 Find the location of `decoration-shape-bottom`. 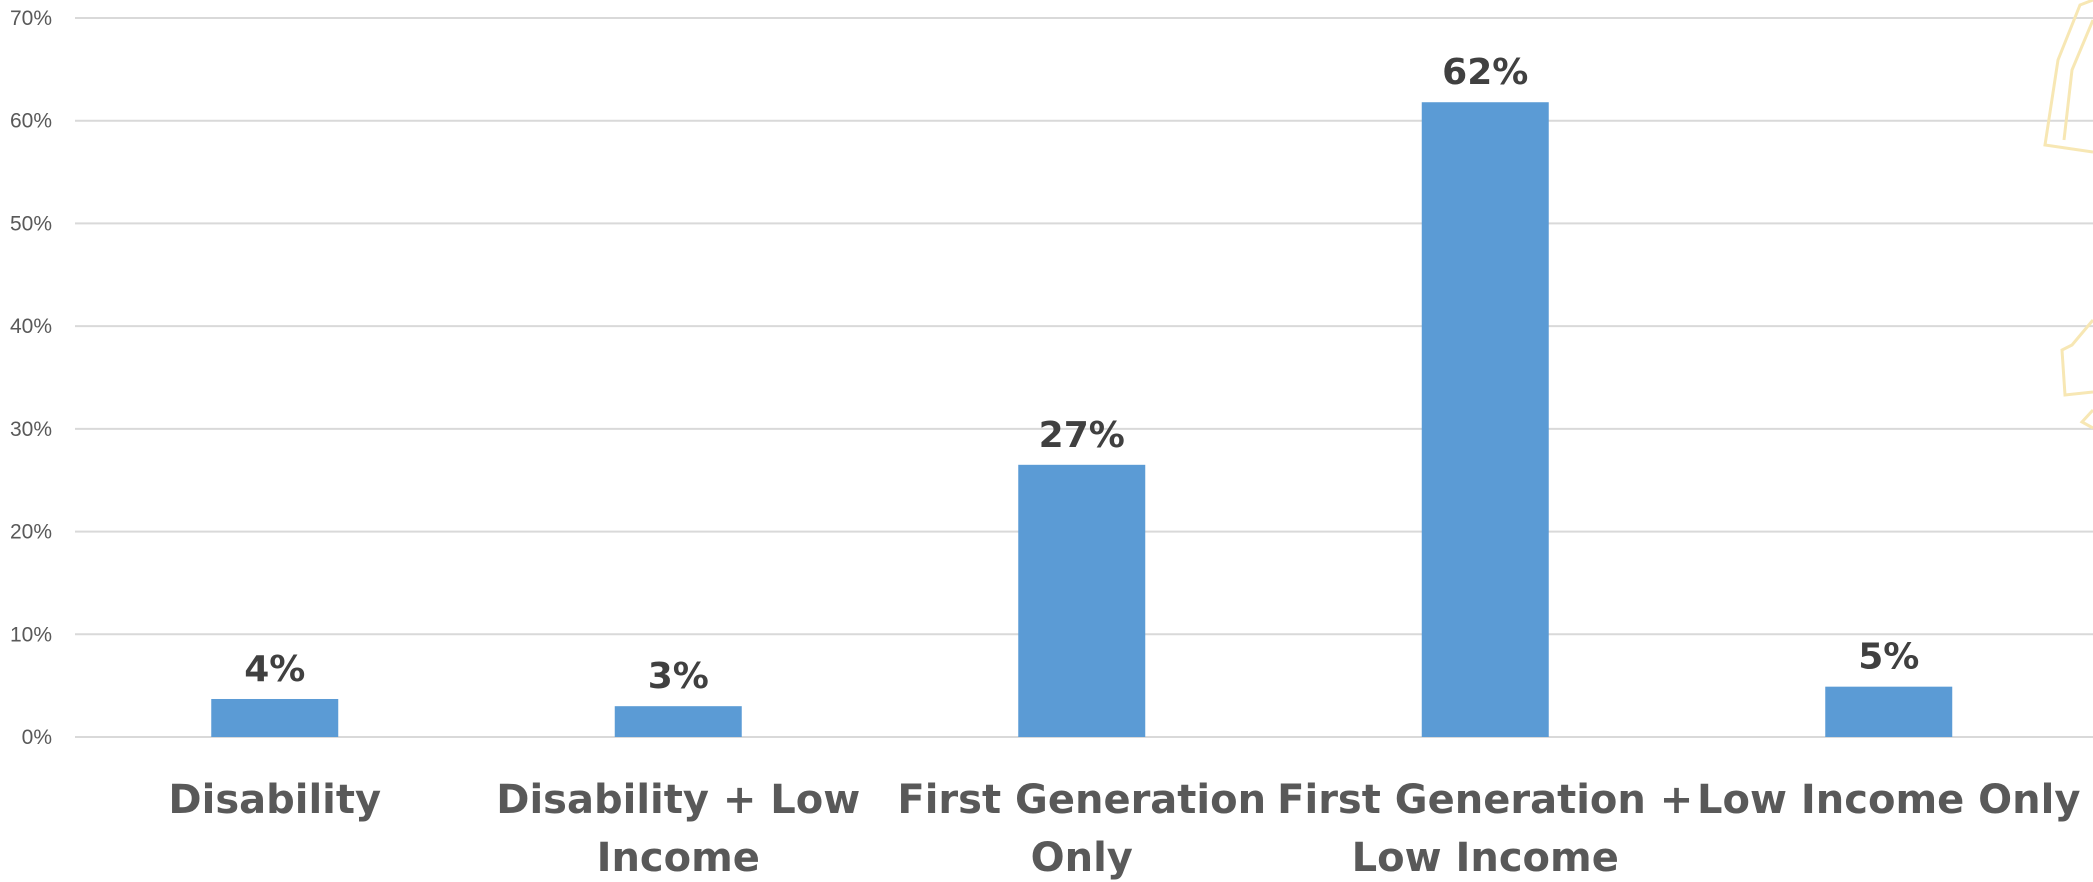

decoration-shape-bottom is located at coordinates (2086, 419).